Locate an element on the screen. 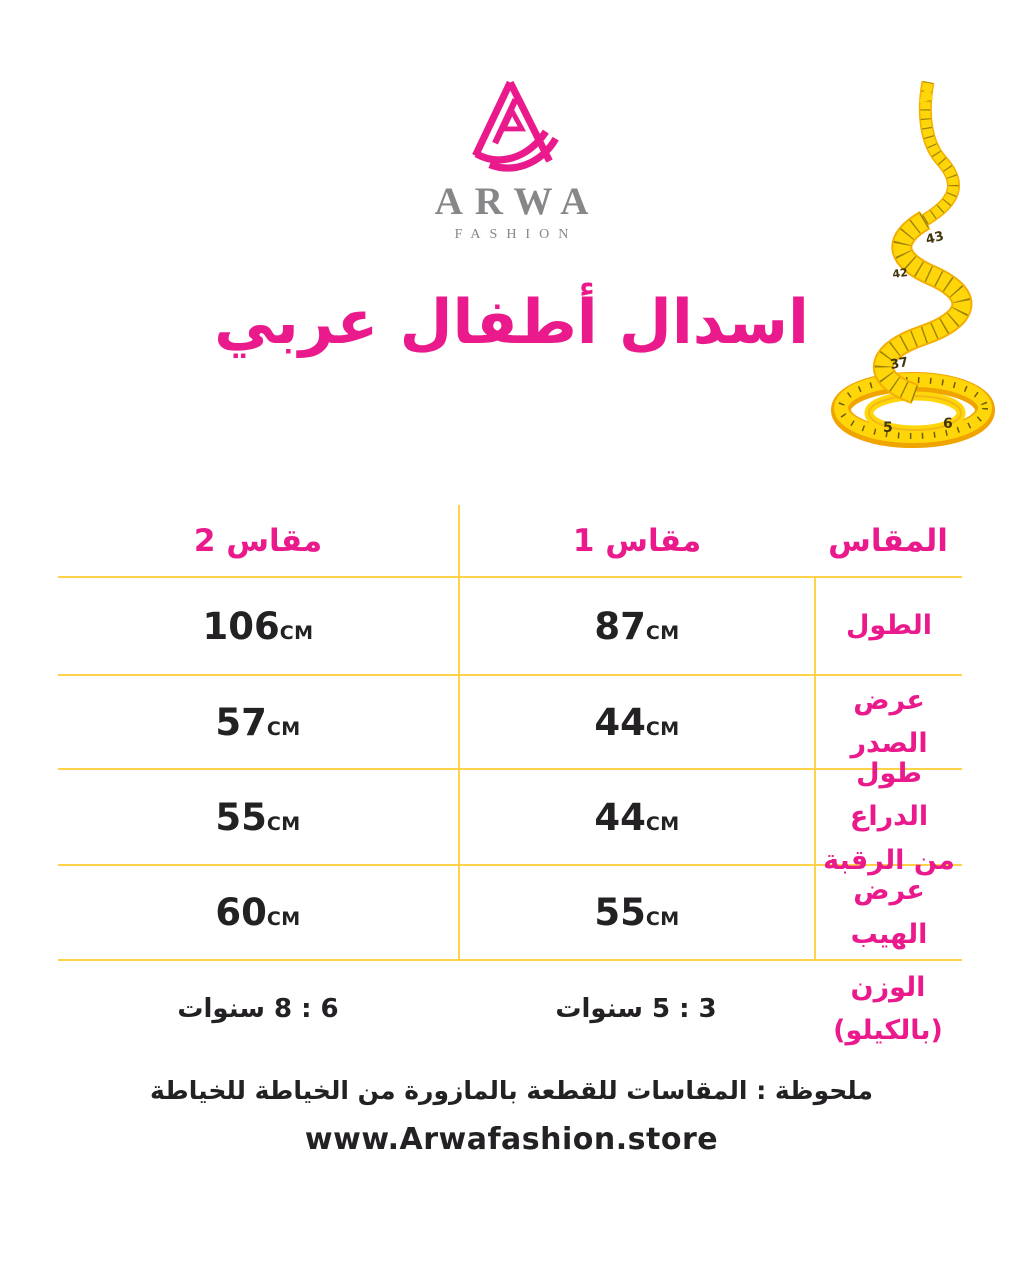 The height and width of the screenshot is (1280, 1023). cell-length-size2: 106CM is located at coordinates (258, 627).